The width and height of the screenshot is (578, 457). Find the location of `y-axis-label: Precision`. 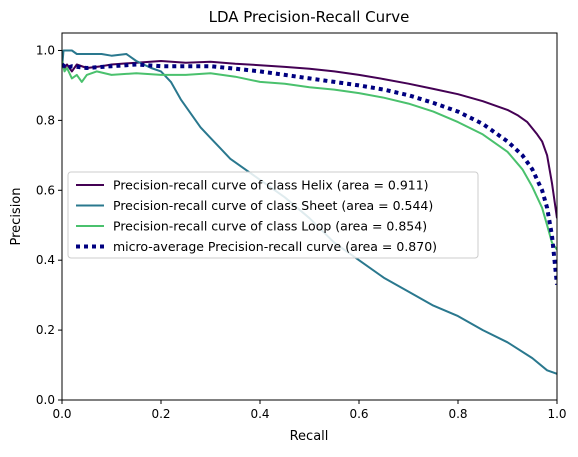

y-axis-label: Precision is located at coordinates (16, 216).